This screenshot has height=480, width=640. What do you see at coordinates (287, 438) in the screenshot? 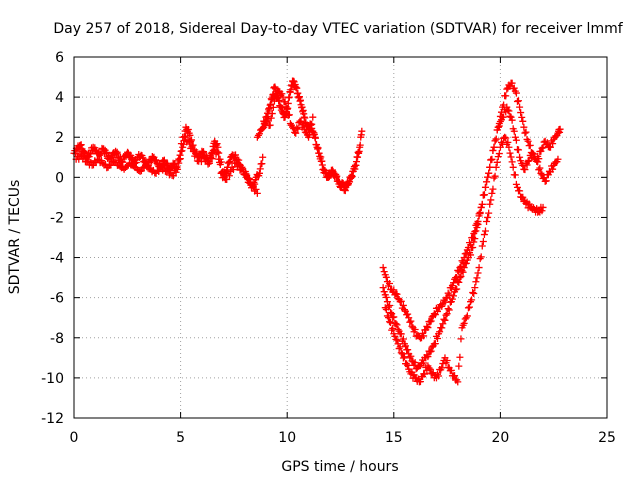
I see `x-tick-label: 10` at bounding box center [287, 438].